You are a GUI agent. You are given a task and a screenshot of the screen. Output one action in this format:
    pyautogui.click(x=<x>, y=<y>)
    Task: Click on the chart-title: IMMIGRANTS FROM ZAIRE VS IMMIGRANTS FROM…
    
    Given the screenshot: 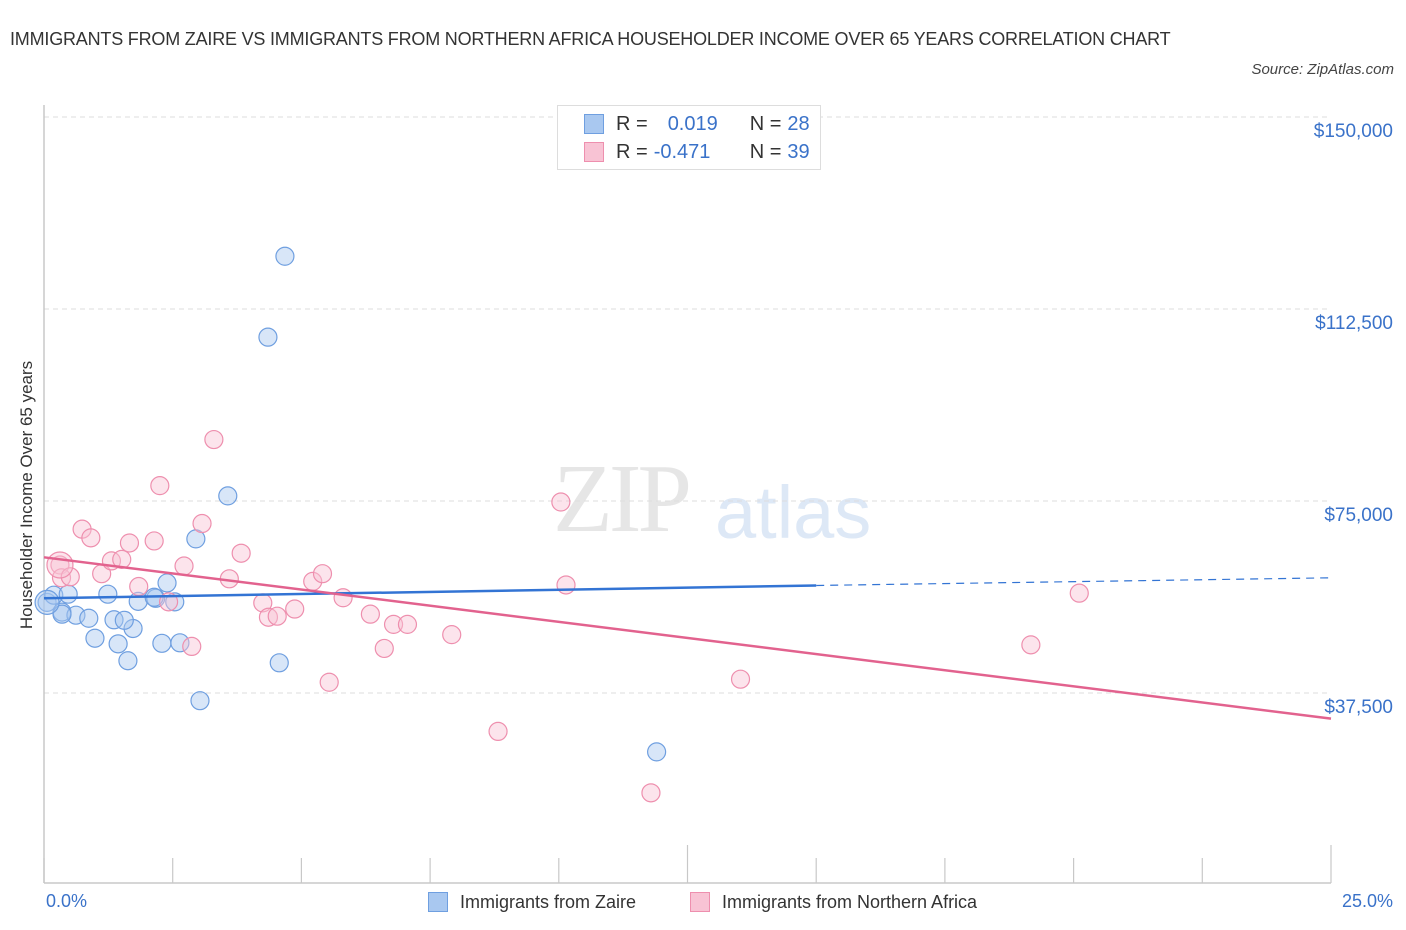 What is the action you would take?
    pyautogui.click(x=590, y=39)
    